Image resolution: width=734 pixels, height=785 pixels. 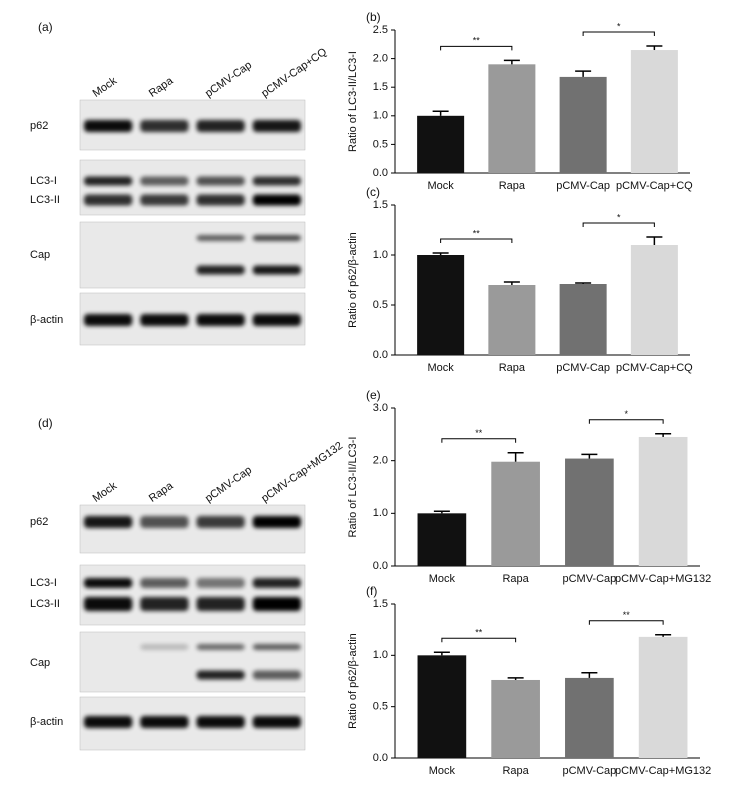 I want to click on y-tick-label: 1.0, so click(x=380, y=655).